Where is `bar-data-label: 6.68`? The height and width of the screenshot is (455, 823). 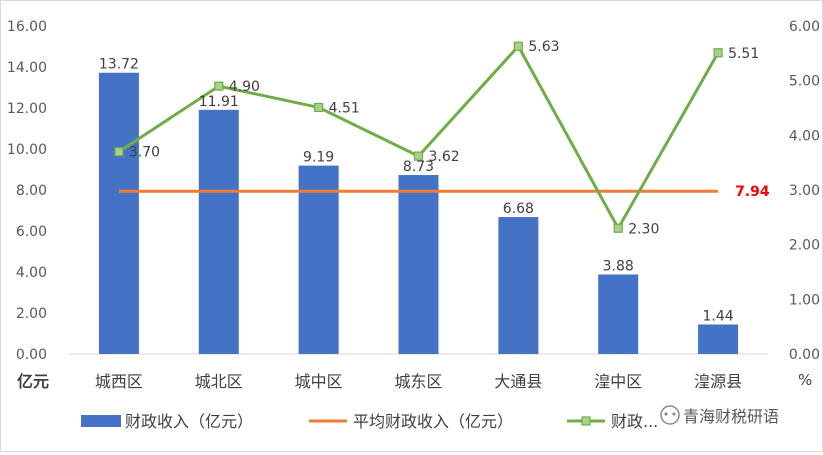 bar-data-label: 6.68 is located at coordinates (518, 209).